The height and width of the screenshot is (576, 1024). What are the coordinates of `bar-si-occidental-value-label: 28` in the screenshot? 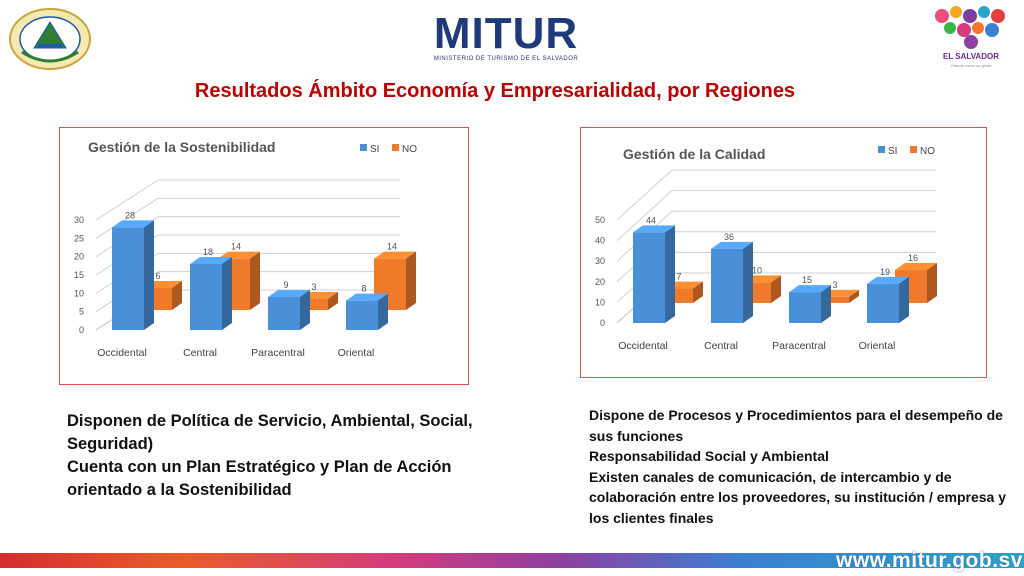 It's located at (130, 215).